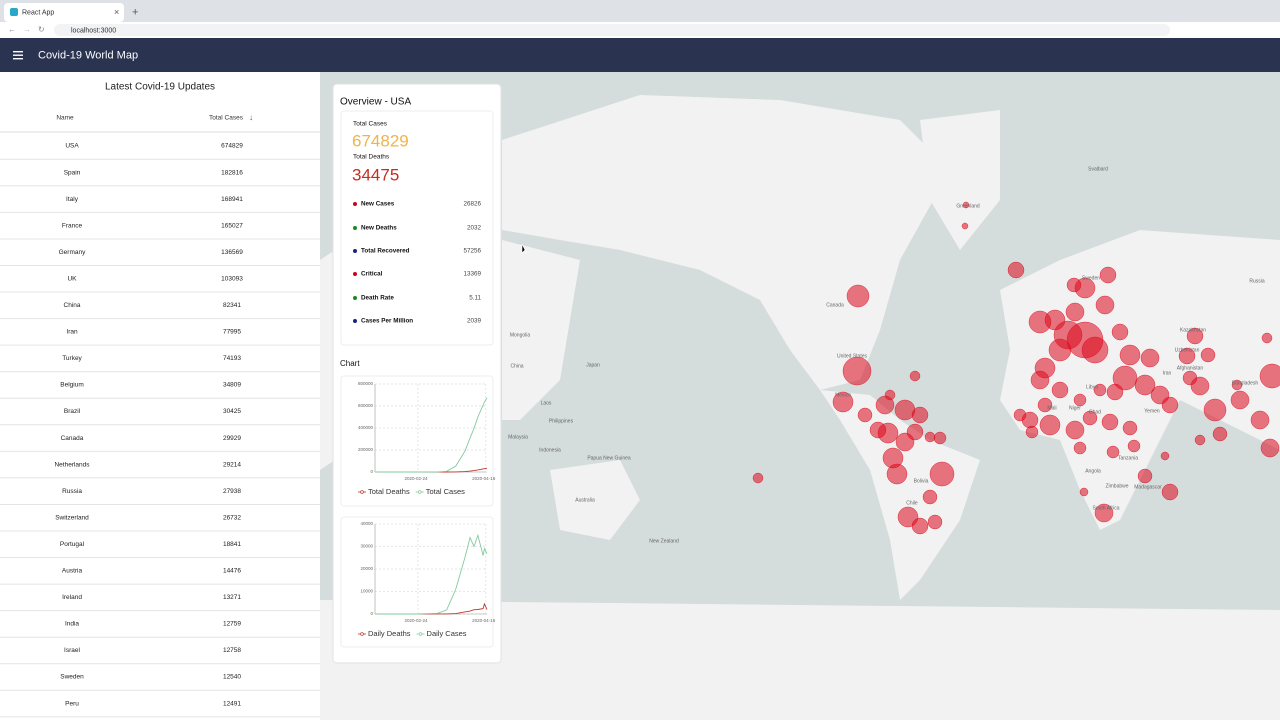  I want to click on tab, so click(64, 12).